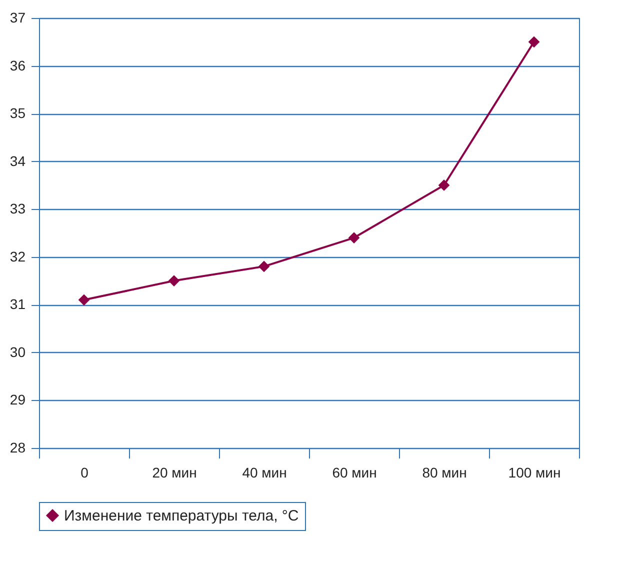  What do you see at coordinates (264, 472) in the screenshot?
I see `x-tick-label: 40 мин` at bounding box center [264, 472].